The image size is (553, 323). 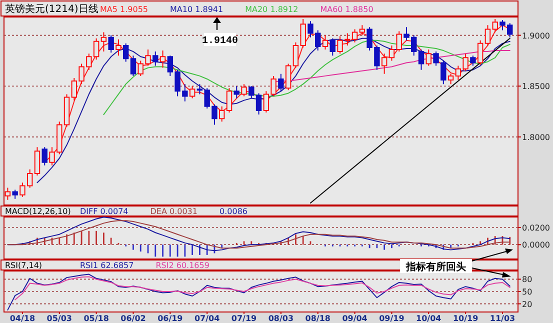 What do you see at coordinates (207, 318) in the screenshot?
I see `x-tick-label: 07/04` at bounding box center [207, 318].